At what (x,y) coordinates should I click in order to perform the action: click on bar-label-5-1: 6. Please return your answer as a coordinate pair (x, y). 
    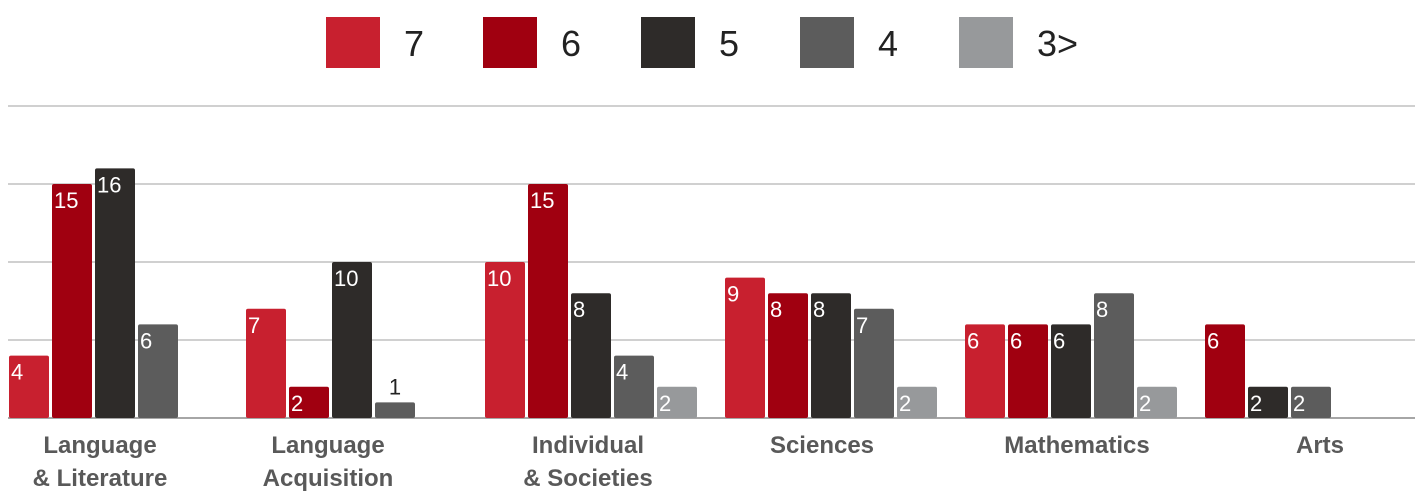
    Looking at the image, I should click on (1213, 340).